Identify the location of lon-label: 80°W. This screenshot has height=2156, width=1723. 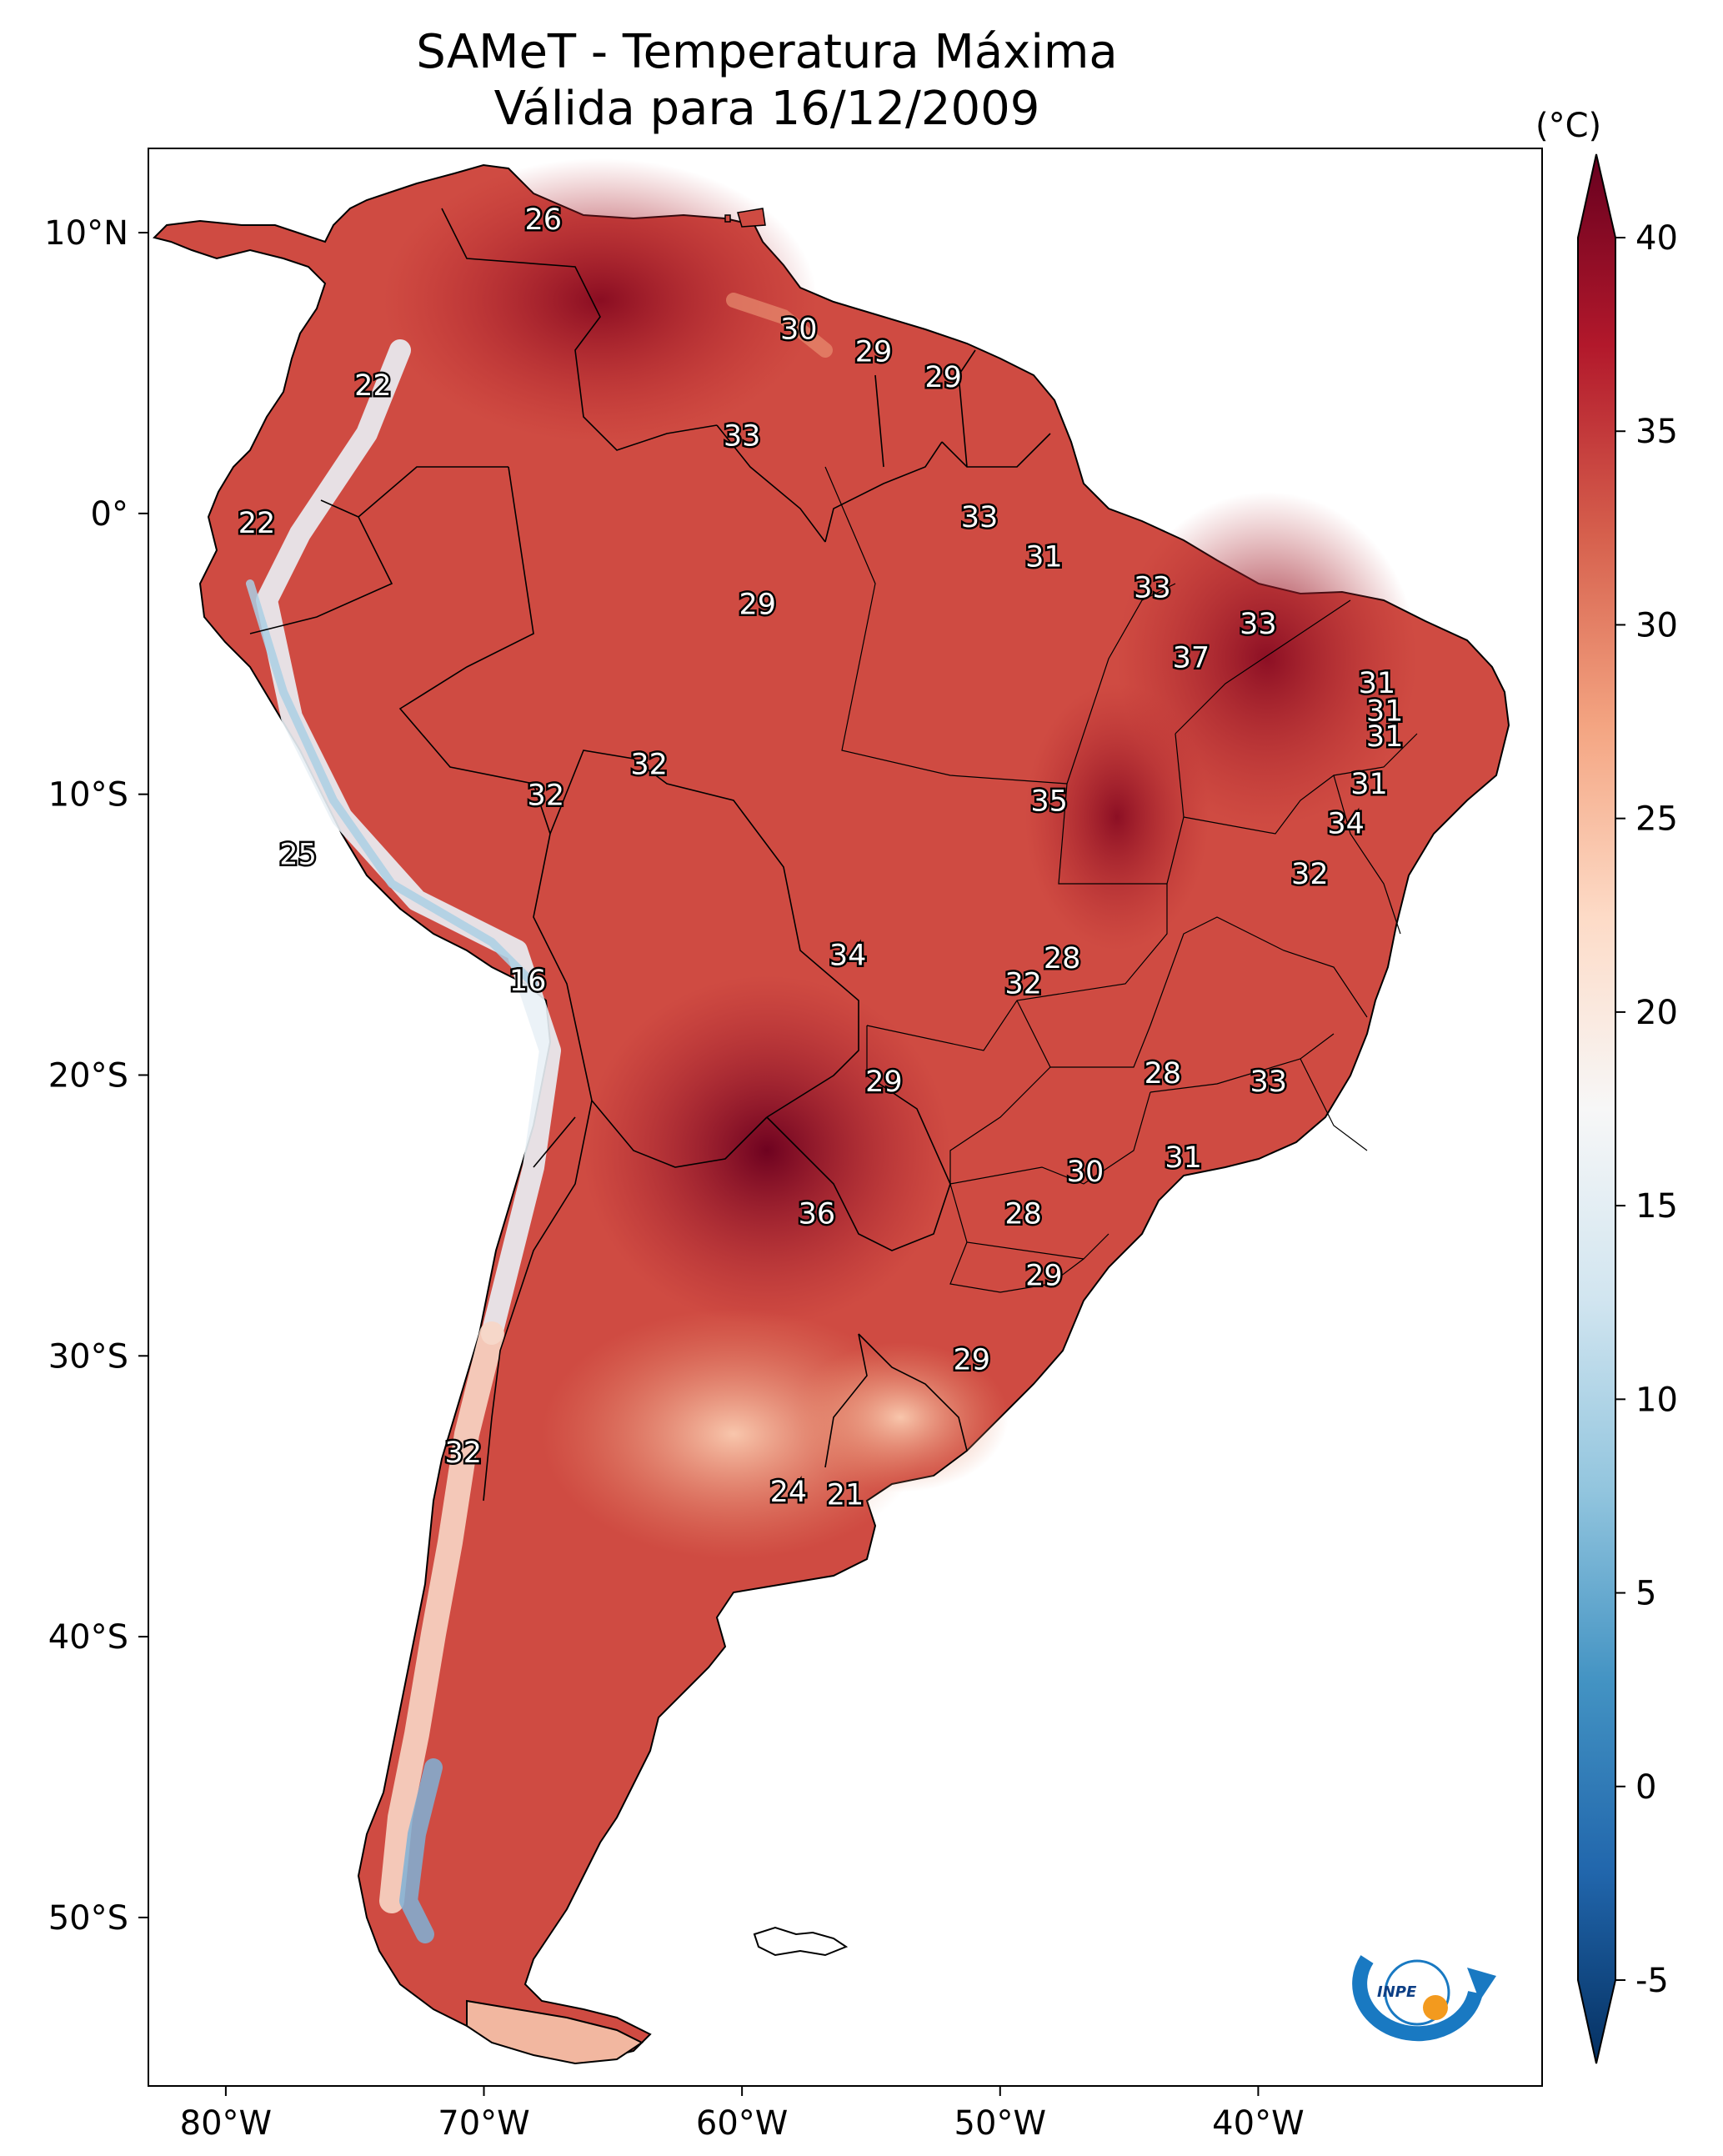
(226, 2123).